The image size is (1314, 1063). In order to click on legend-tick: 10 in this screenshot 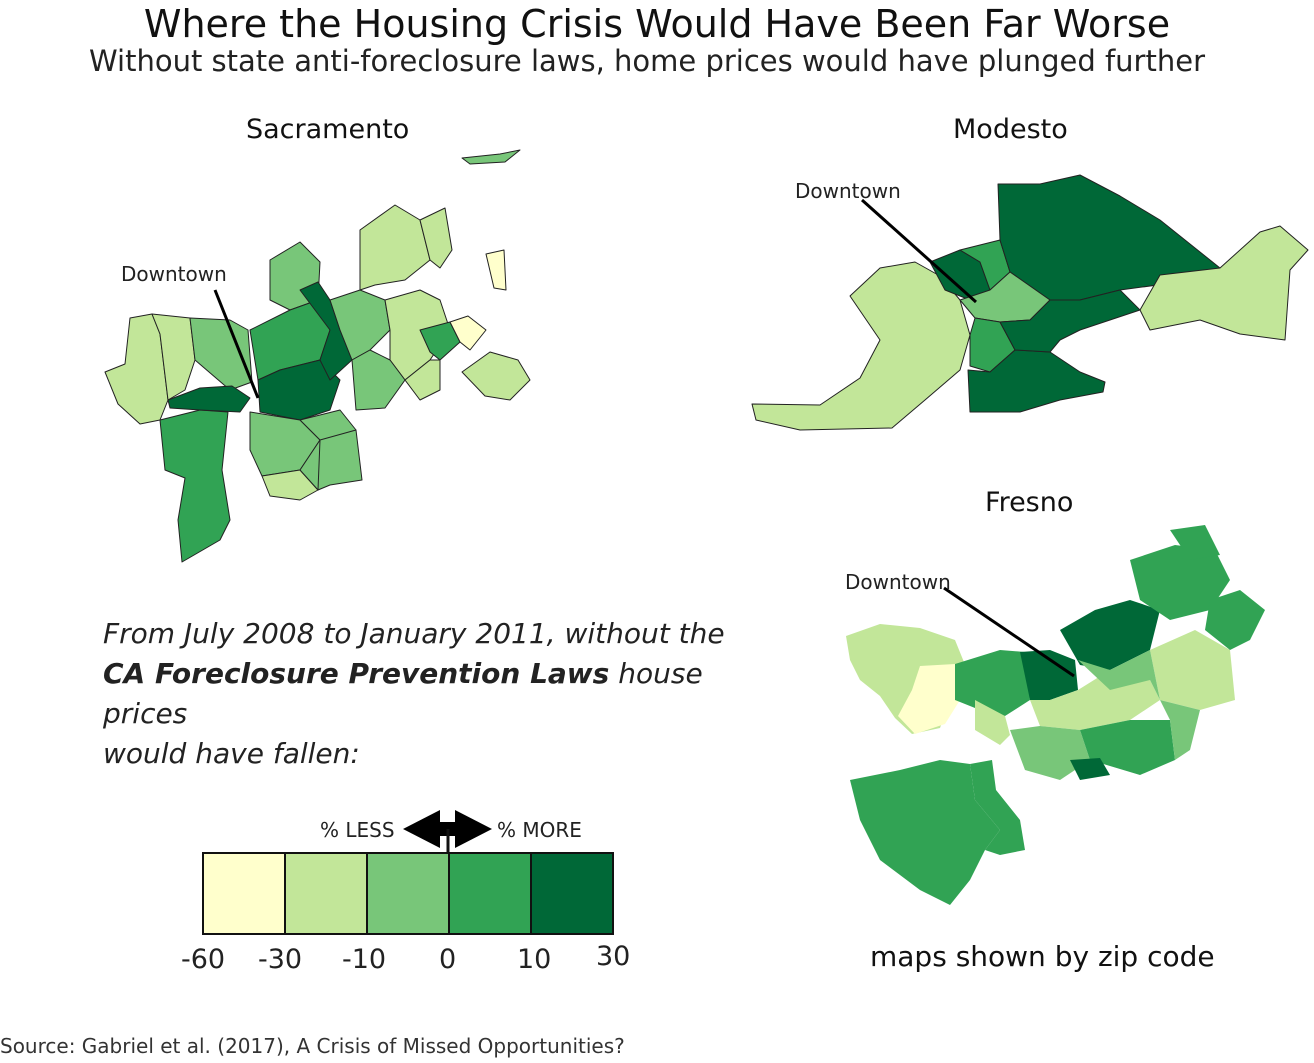, I will do `click(534, 959)`.